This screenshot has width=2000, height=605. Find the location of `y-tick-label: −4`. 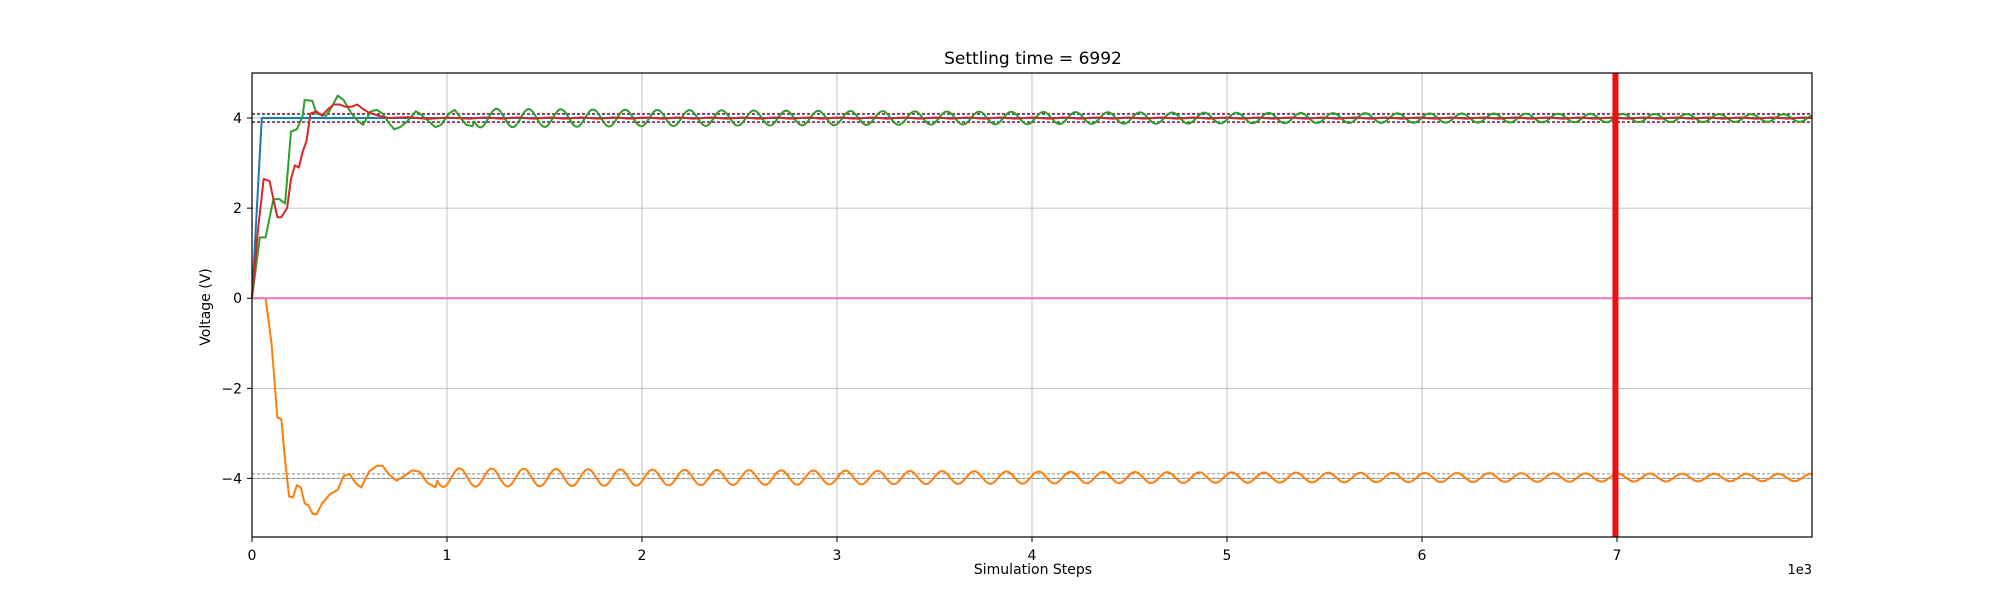

y-tick-label: −4 is located at coordinates (231, 479).